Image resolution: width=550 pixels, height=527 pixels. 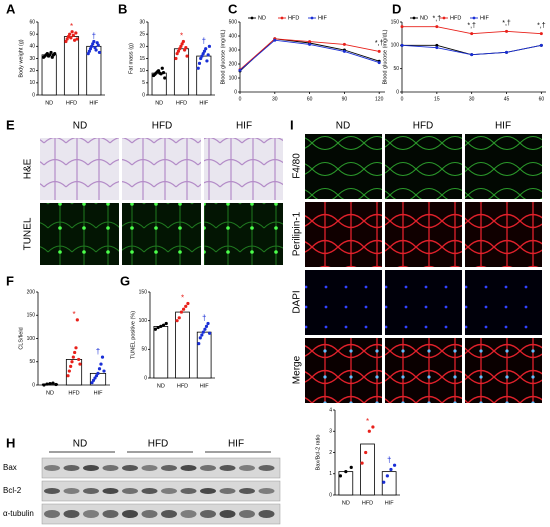 What do you see at coordinates (12, 490) in the screenshot?
I see `blot-label: Bcl-2` at bounding box center [12, 490].